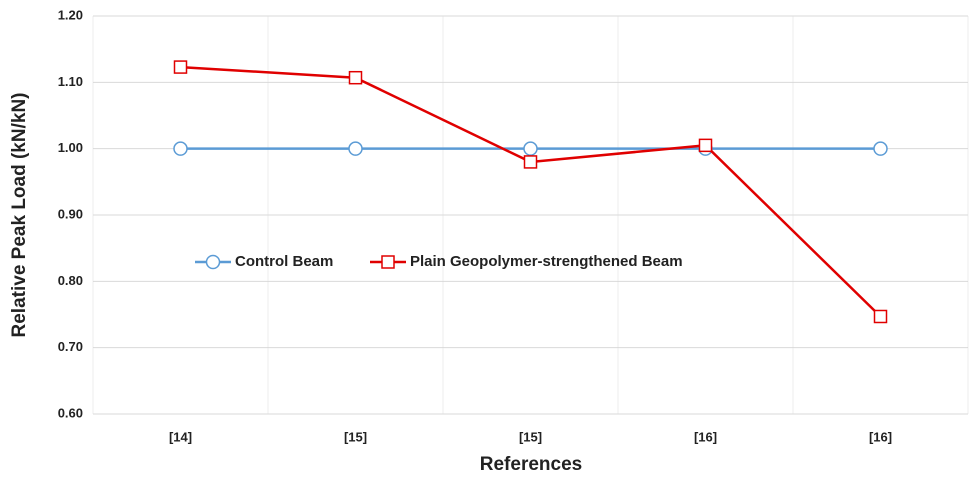  What do you see at coordinates (70, 346) in the screenshot?
I see `y-tick-label: 0.70` at bounding box center [70, 346].